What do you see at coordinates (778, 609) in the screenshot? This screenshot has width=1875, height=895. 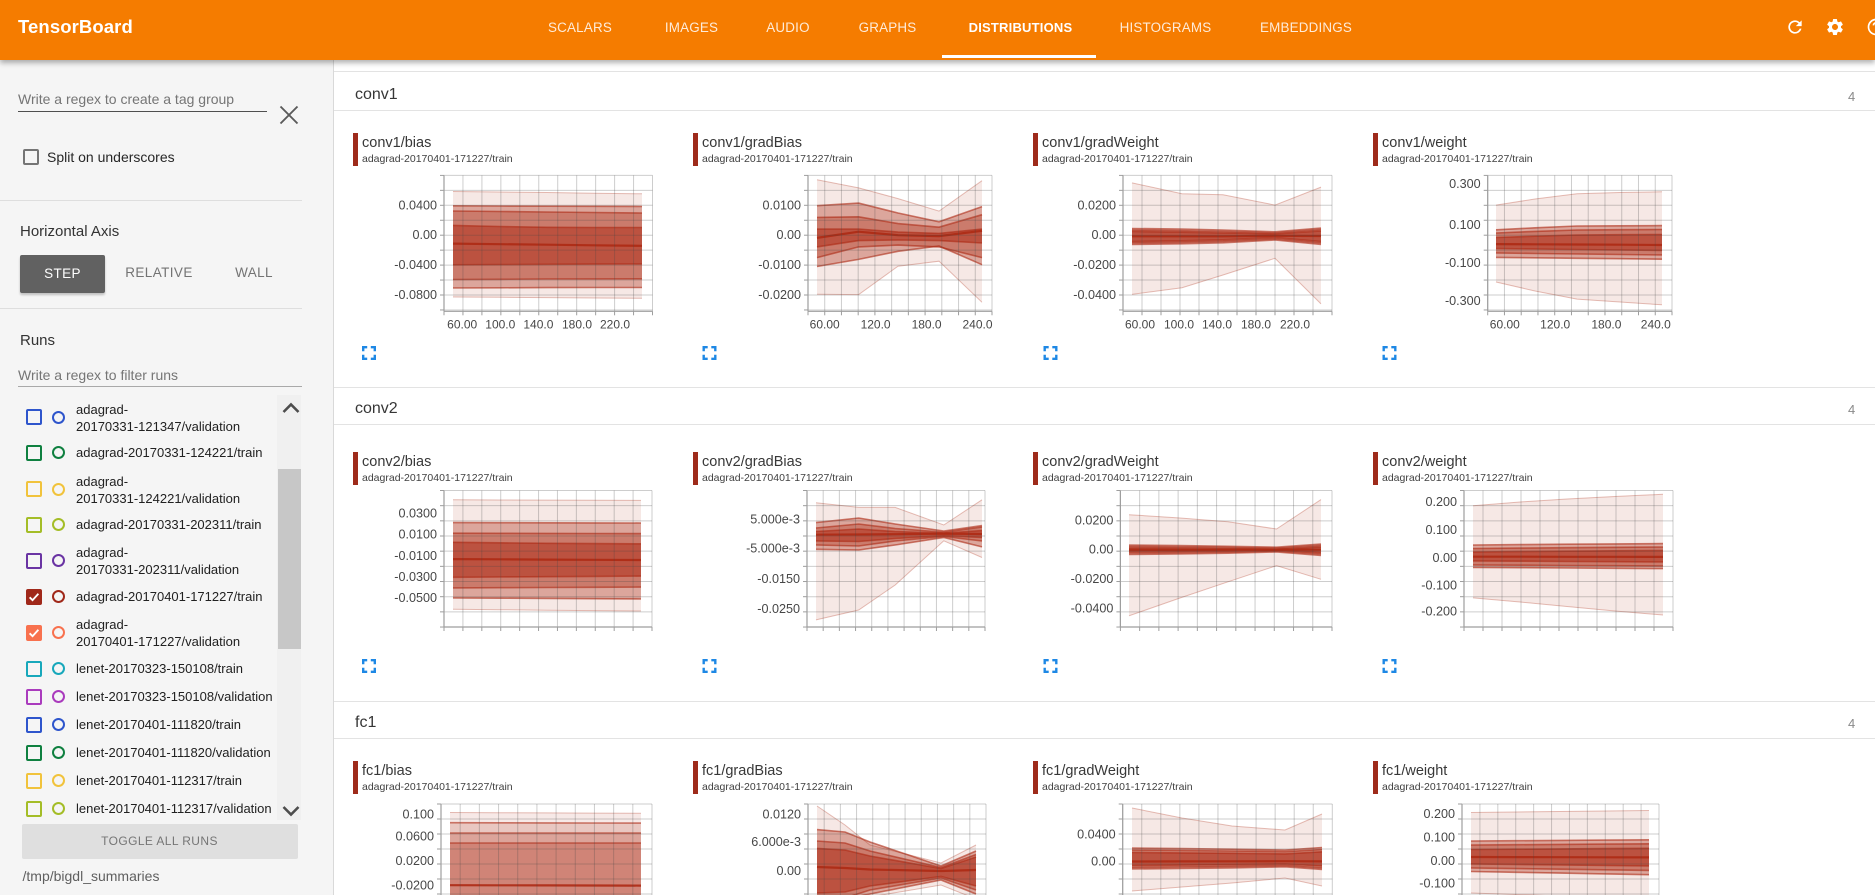 I see `svg-text: -0.0250` at bounding box center [778, 609].